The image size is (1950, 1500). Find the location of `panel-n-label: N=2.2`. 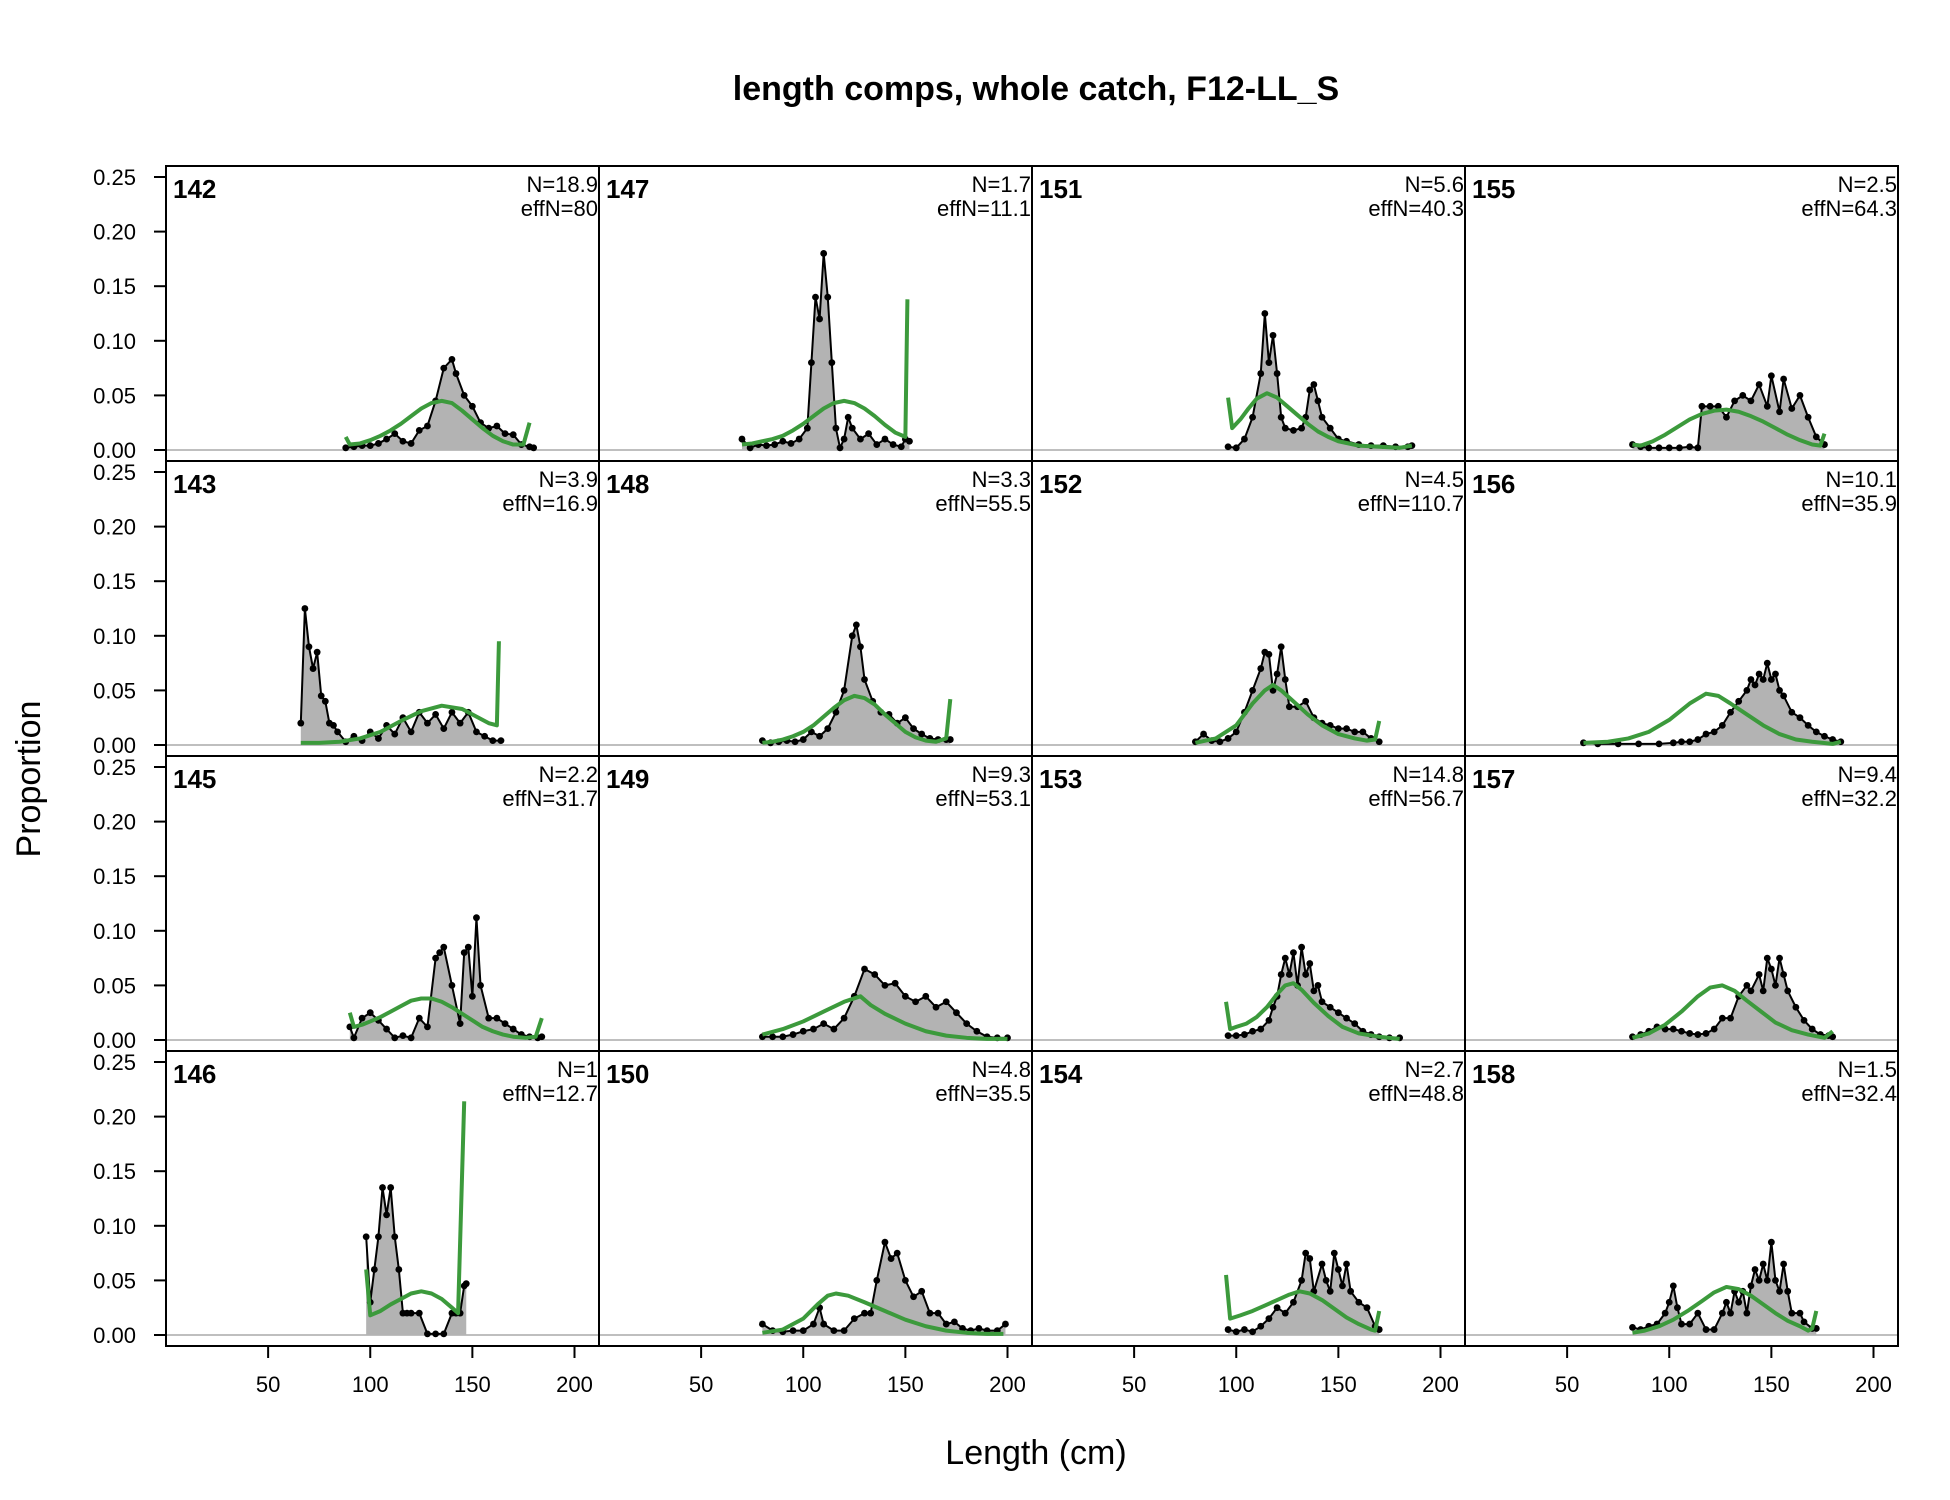

panel-n-label: N=2.2 is located at coordinates (568, 774).